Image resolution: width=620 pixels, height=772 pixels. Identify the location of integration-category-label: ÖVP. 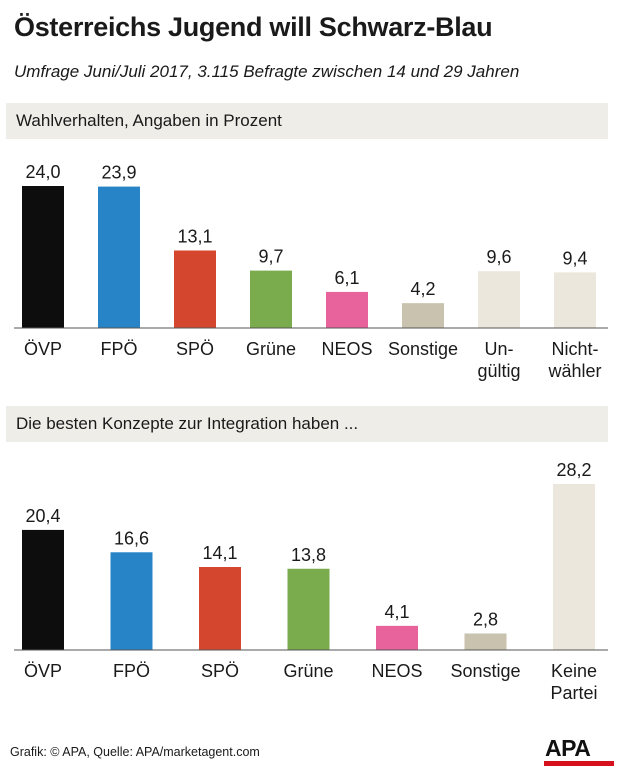
(43, 671).